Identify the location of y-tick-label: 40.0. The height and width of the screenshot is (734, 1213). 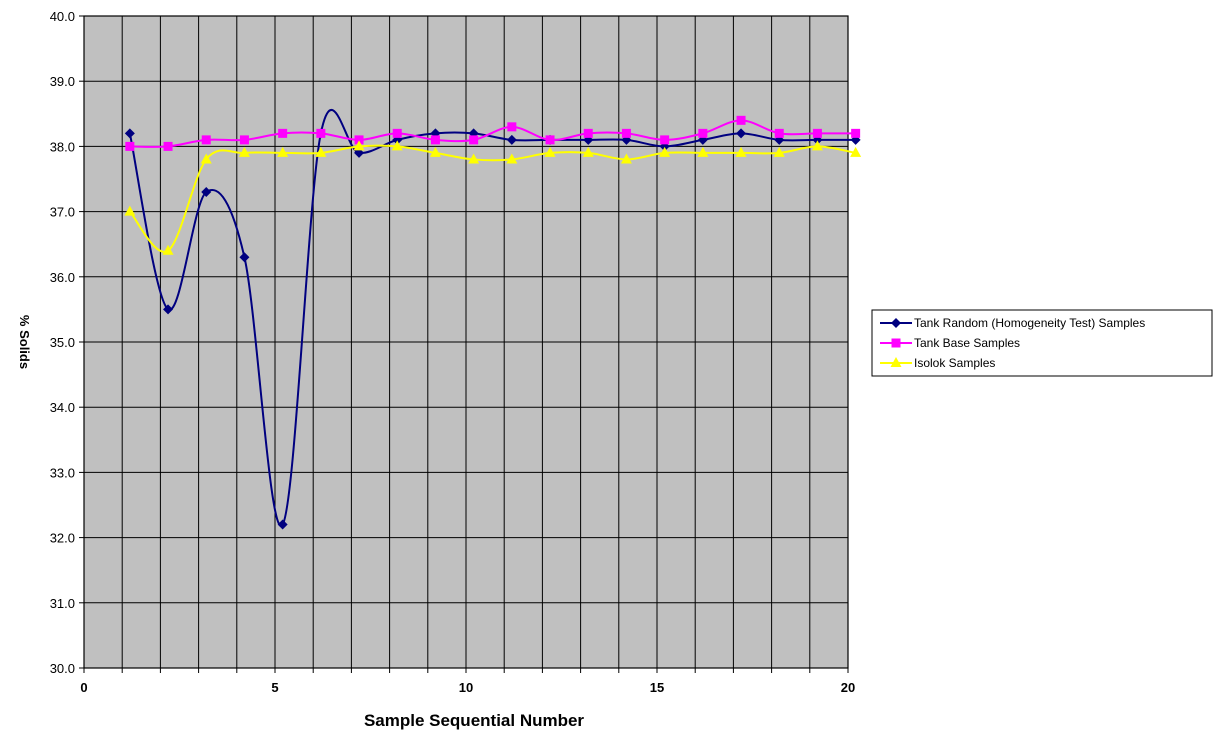
(62, 16).